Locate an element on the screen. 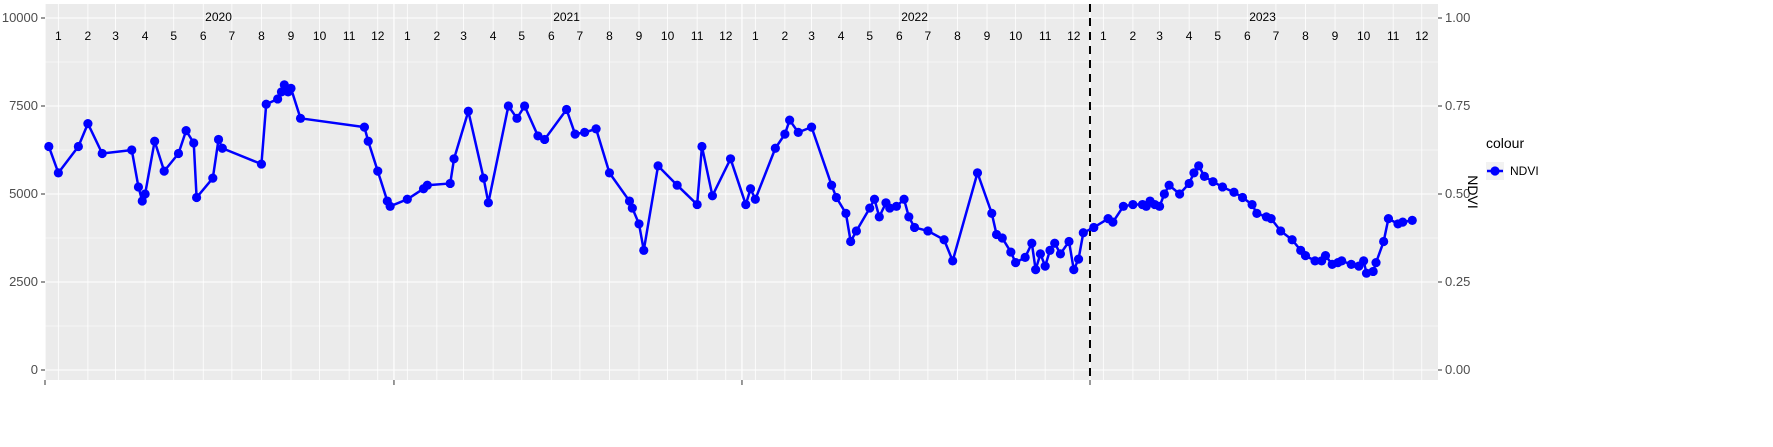 The height and width of the screenshot is (447, 1773). y-tick-label-left: 10000 is located at coordinates (20, 17).